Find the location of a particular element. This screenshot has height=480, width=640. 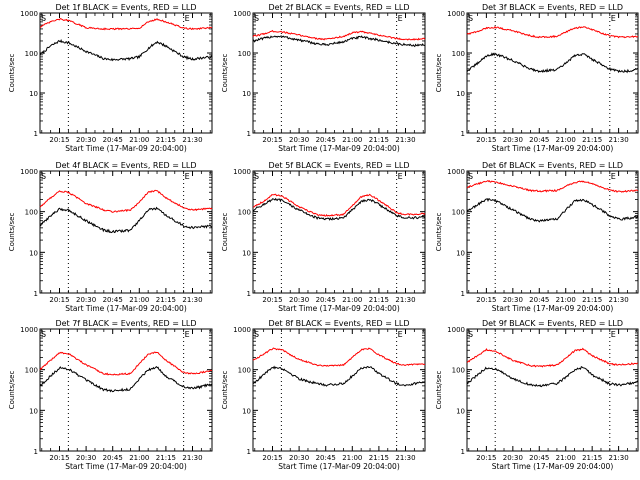

chart-title: Det 3f BLACK = Events, RED = LLD is located at coordinates (552, 7).